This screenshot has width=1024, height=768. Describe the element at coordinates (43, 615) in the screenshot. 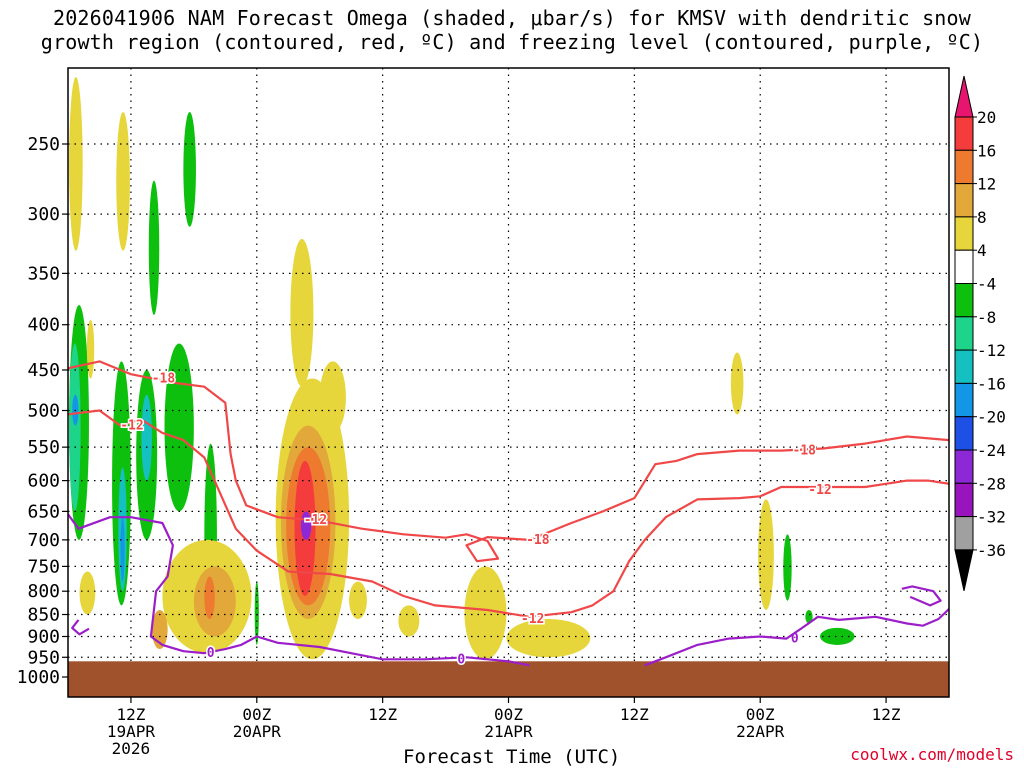

I see `y-tick-label: 850` at that location.